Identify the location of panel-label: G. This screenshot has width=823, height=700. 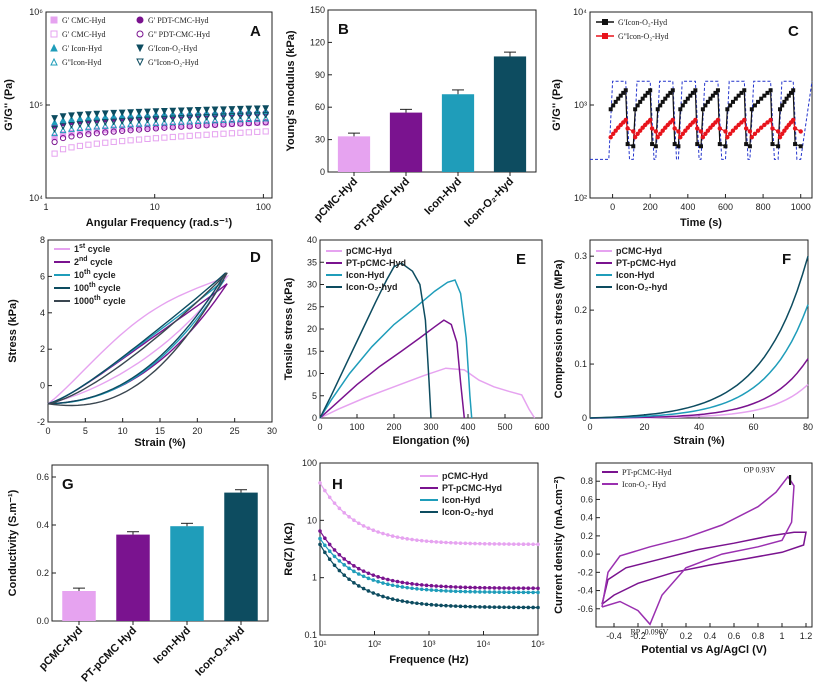
(68, 484).